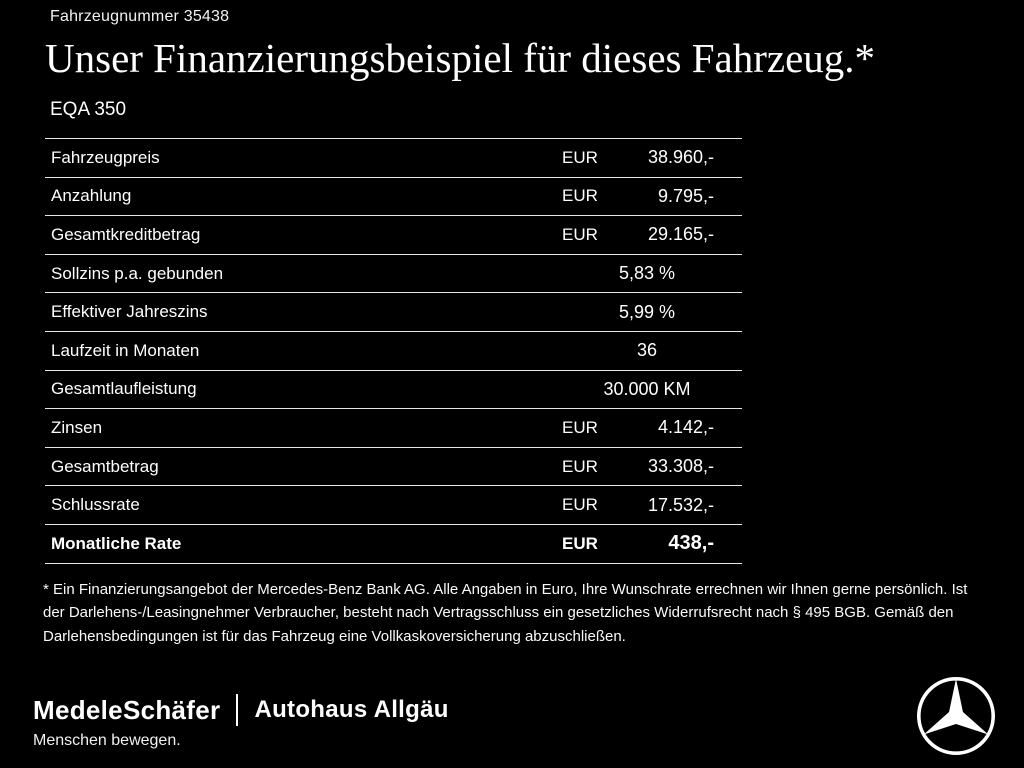 The height and width of the screenshot is (768, 1024). I want to click on dealer-logos: MedeleSchäfer Autohaus Allgäu, so click(241, 710).